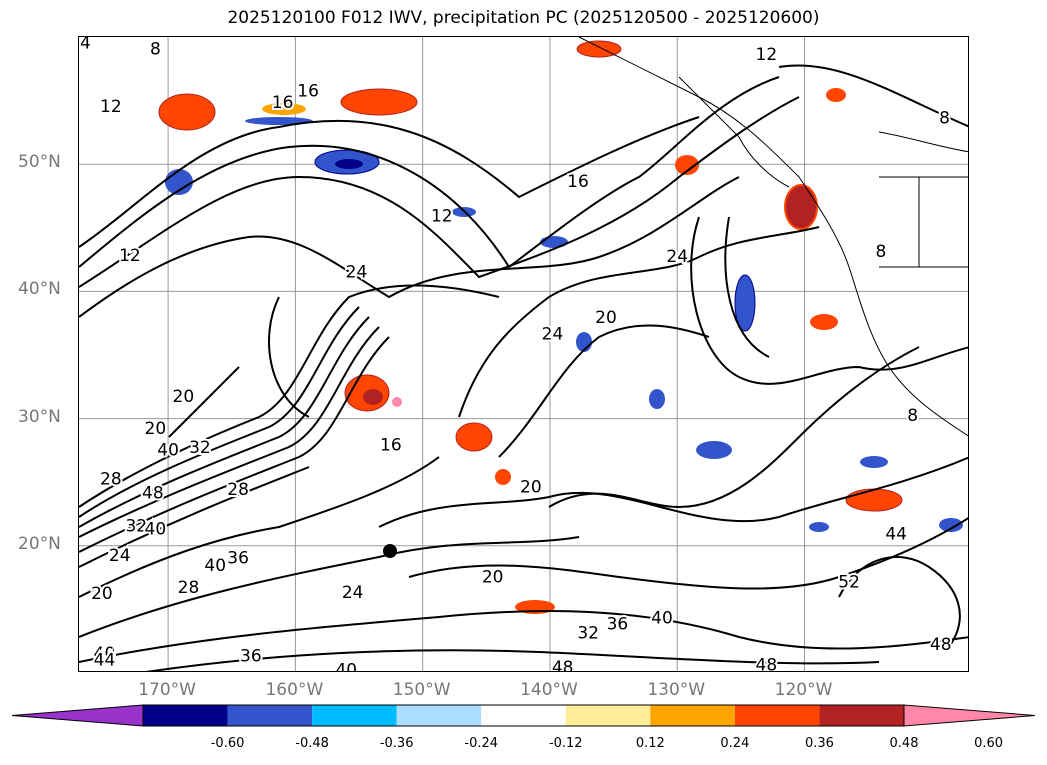  Describe the element at coordinates (39, 289) in the screenshot. I see `latitude-label: 40°N` at that location.